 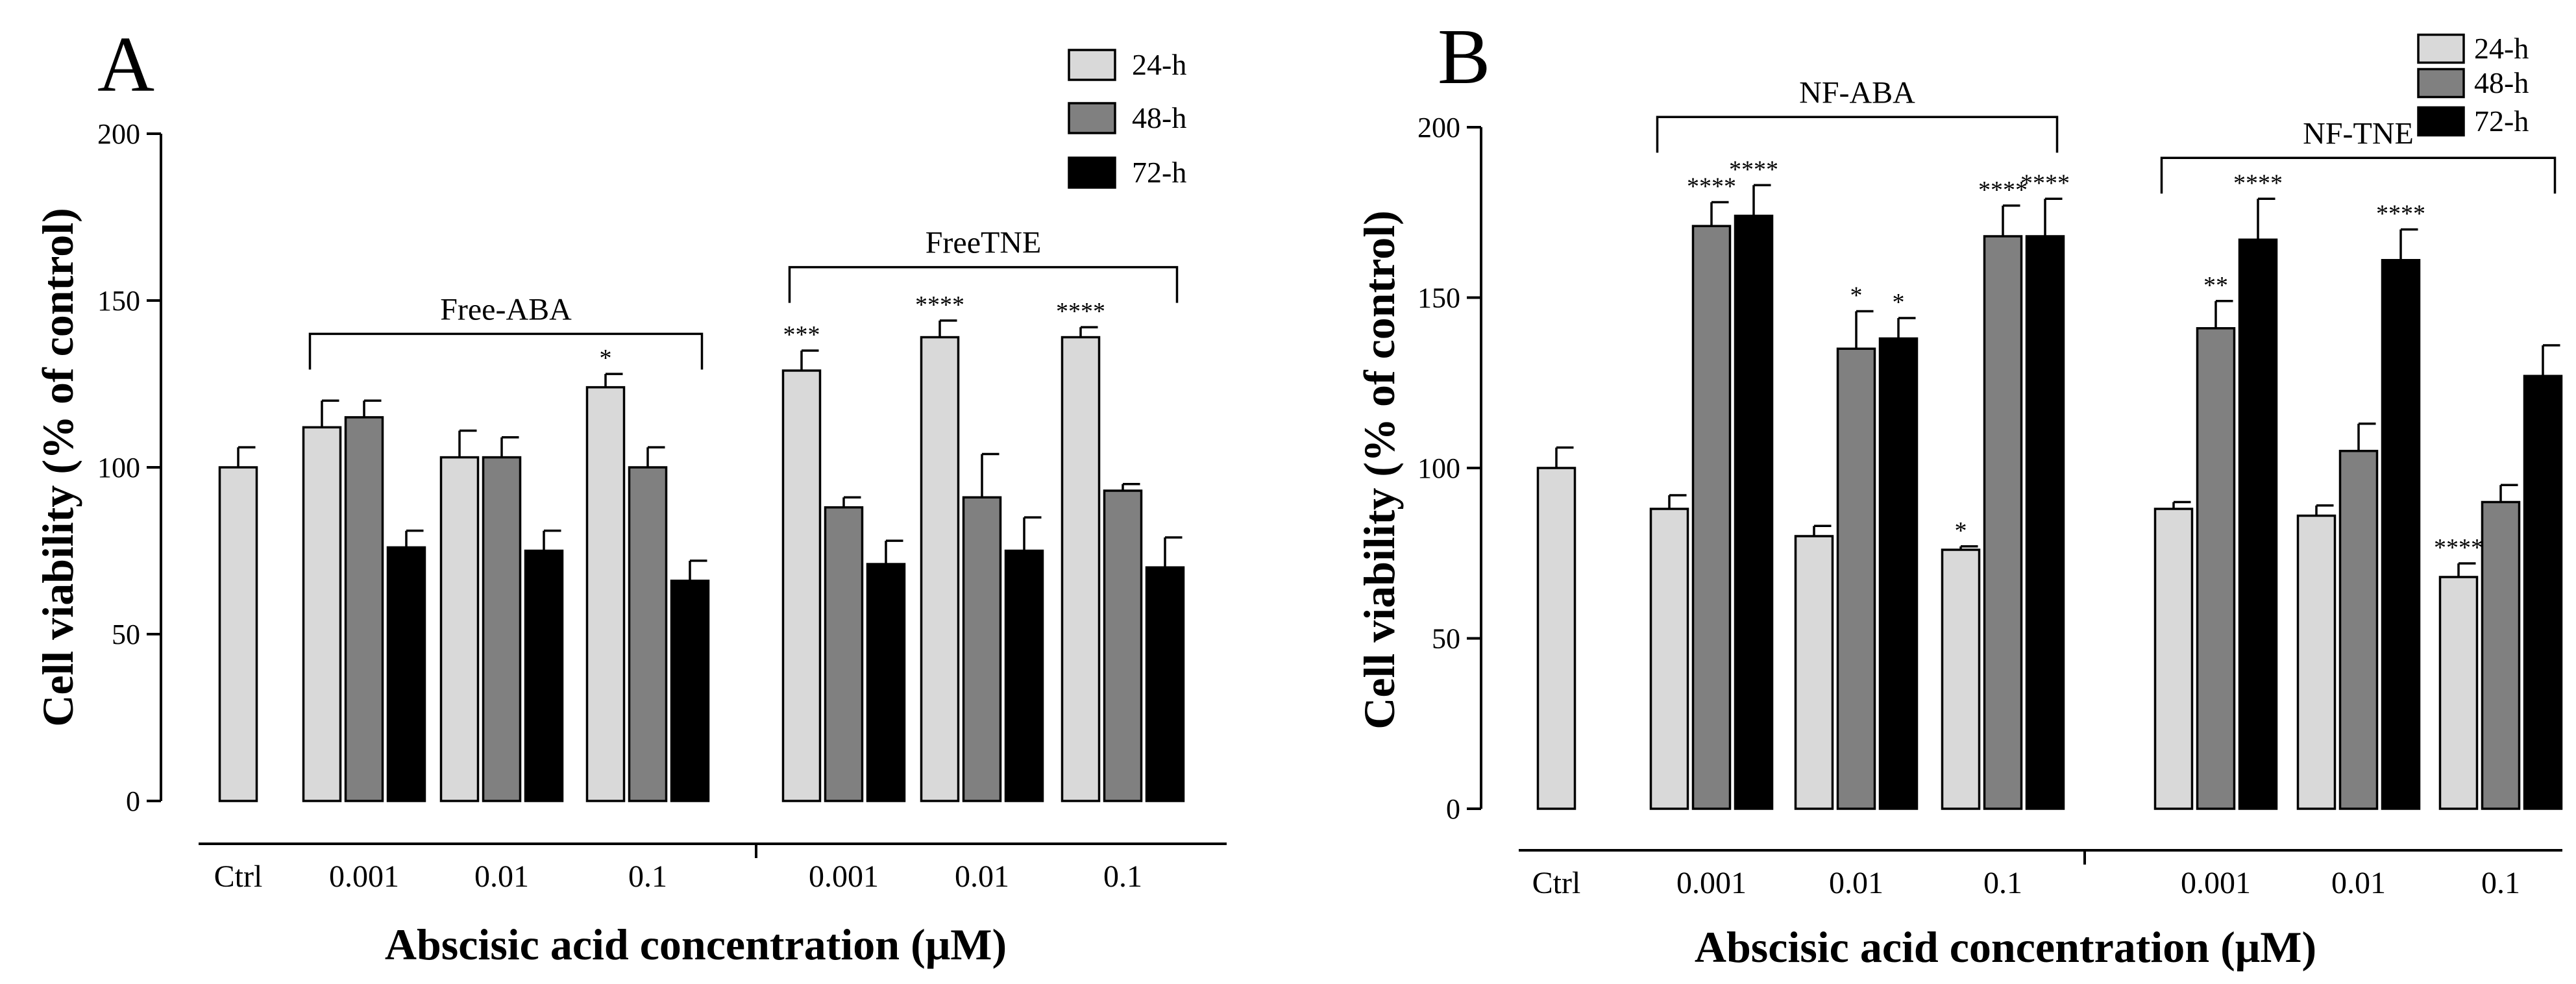 What do you see at coordinates (57, 468) in the screenshot?
I see `panel-a-y-axis-title: Cell viability (% of control)` at bounding box center [57, 468].